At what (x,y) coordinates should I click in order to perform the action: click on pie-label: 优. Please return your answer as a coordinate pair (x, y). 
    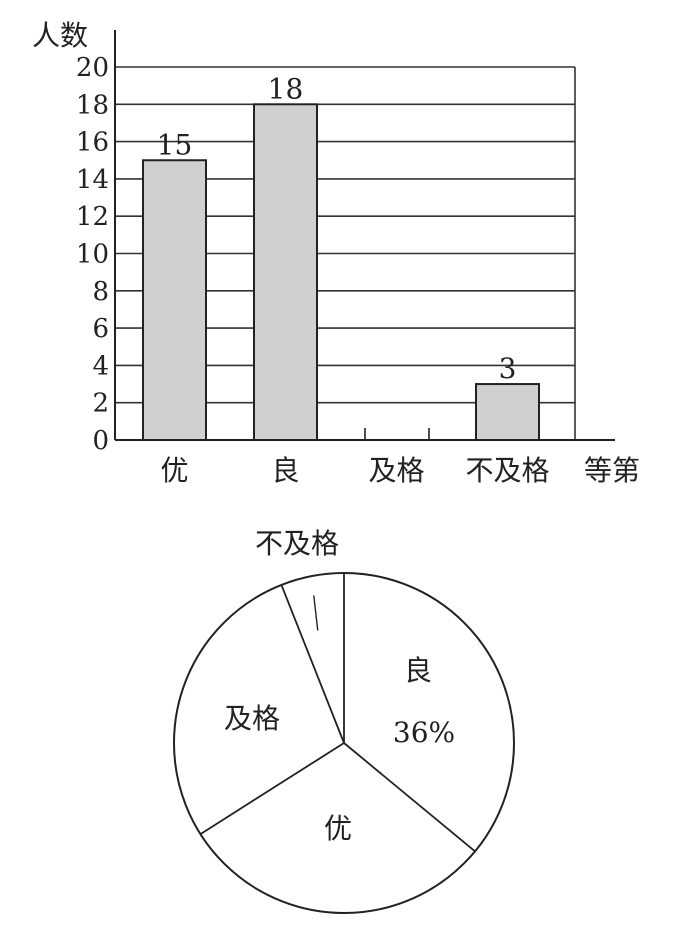
    Looking at the image, I should click on (338, 828).